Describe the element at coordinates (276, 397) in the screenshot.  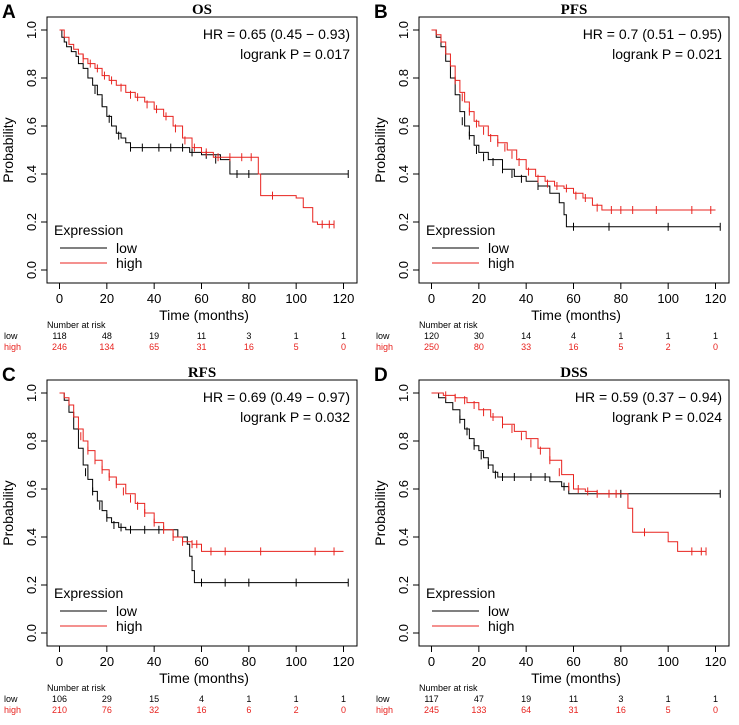
I see `hr-text: HR = 0.69 (0.49 − 0.97)` at that location.